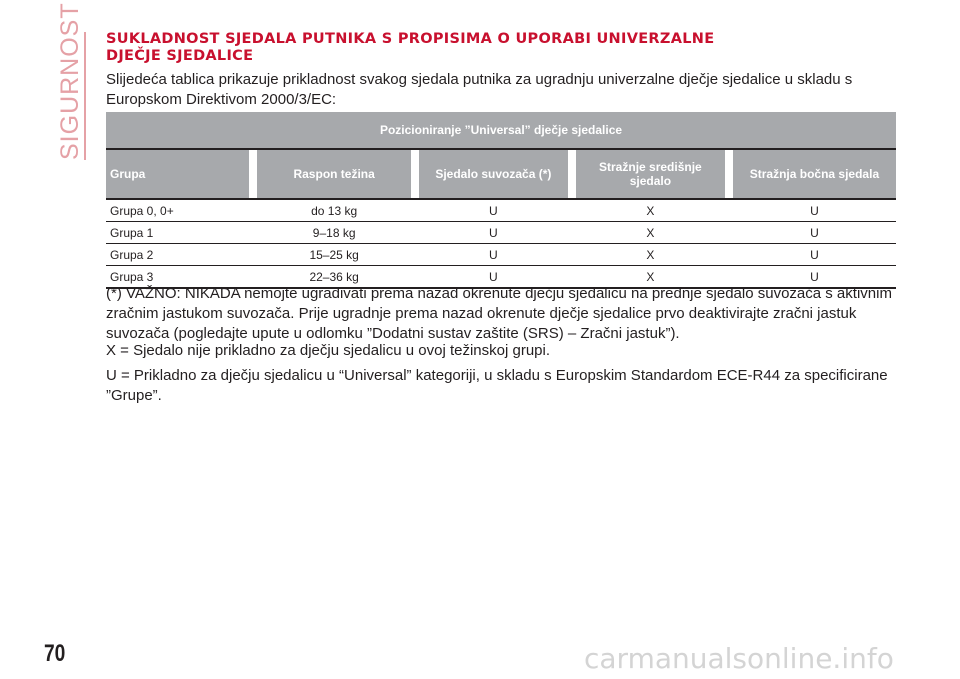 This screenshot has height=679, width=960. Describe the element at coordinates (334, 254) in the screenshot. I see `cell-weight: 15–25 kg` at that location.